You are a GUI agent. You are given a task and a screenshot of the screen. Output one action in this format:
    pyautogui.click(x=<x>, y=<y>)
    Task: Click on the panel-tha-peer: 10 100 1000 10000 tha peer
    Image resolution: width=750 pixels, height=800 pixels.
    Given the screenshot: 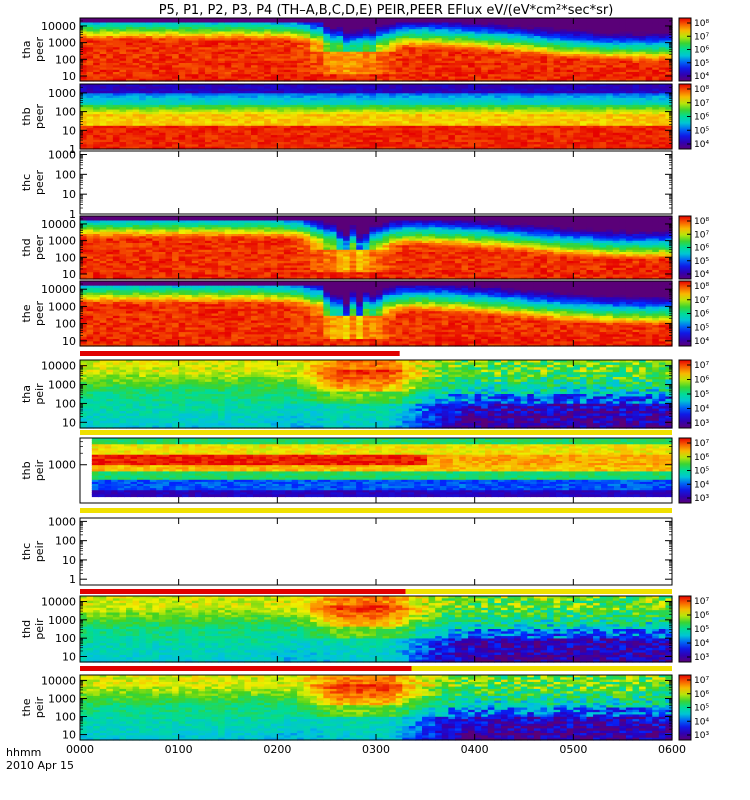 What is the action you would take?
    pyautogui.click(x=346, y=50)
    